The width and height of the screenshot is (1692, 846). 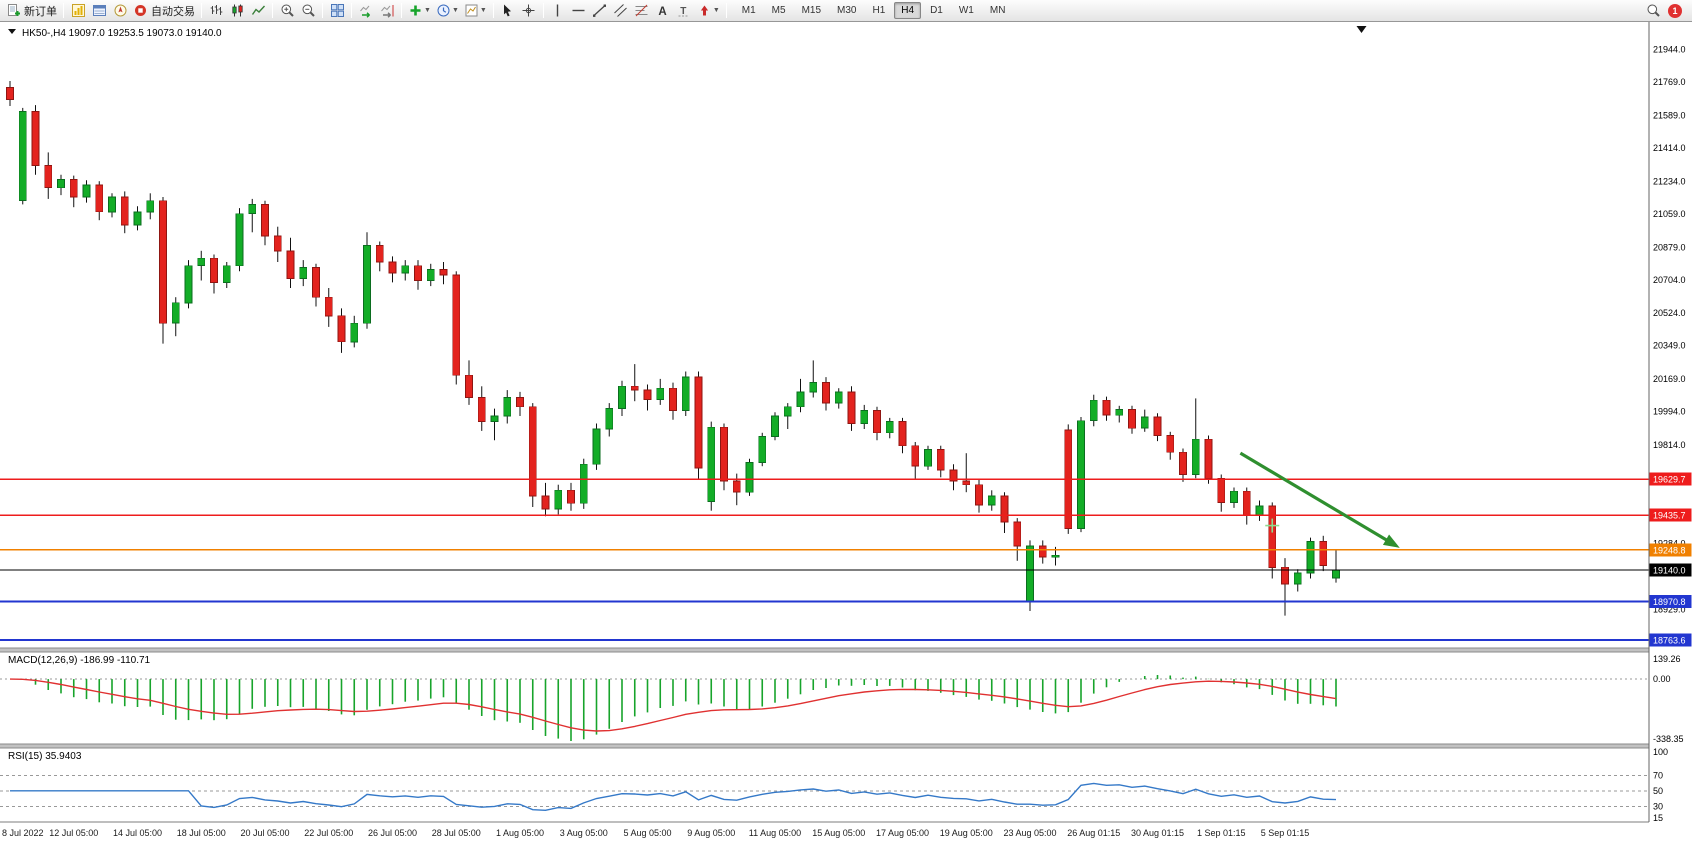 I want to click on svg-text: 20169.0, so click(x=1669, y=379).